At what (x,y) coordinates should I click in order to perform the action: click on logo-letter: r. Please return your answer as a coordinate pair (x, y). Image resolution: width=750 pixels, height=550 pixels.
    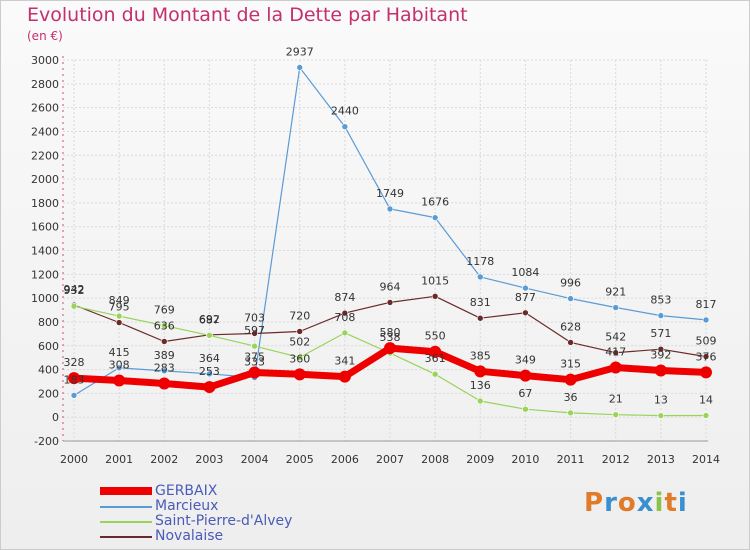
    Looking at the image, I should click on (611, 503).